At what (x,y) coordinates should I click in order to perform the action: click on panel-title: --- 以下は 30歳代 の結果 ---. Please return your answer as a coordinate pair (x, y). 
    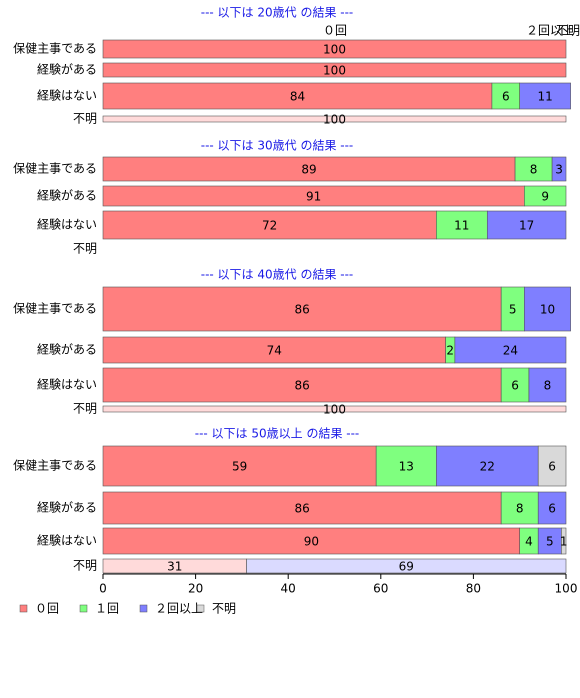
    Looking at the image, I should click on (277, 146).